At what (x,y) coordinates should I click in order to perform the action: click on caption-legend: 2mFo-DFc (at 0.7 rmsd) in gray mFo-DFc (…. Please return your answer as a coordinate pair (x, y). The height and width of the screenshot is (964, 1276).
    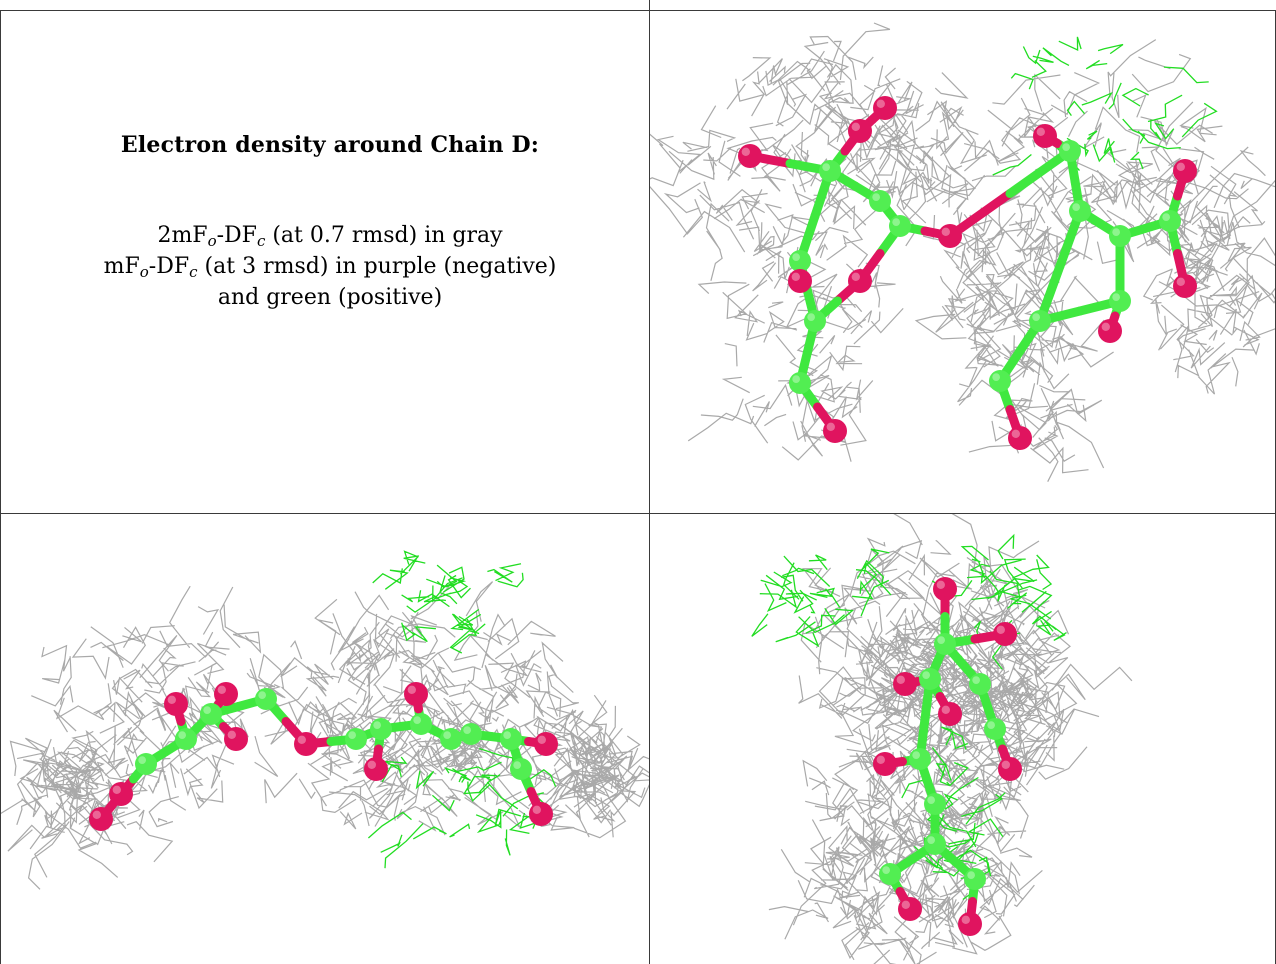
    Looking at the image, I should click on (330, 266).